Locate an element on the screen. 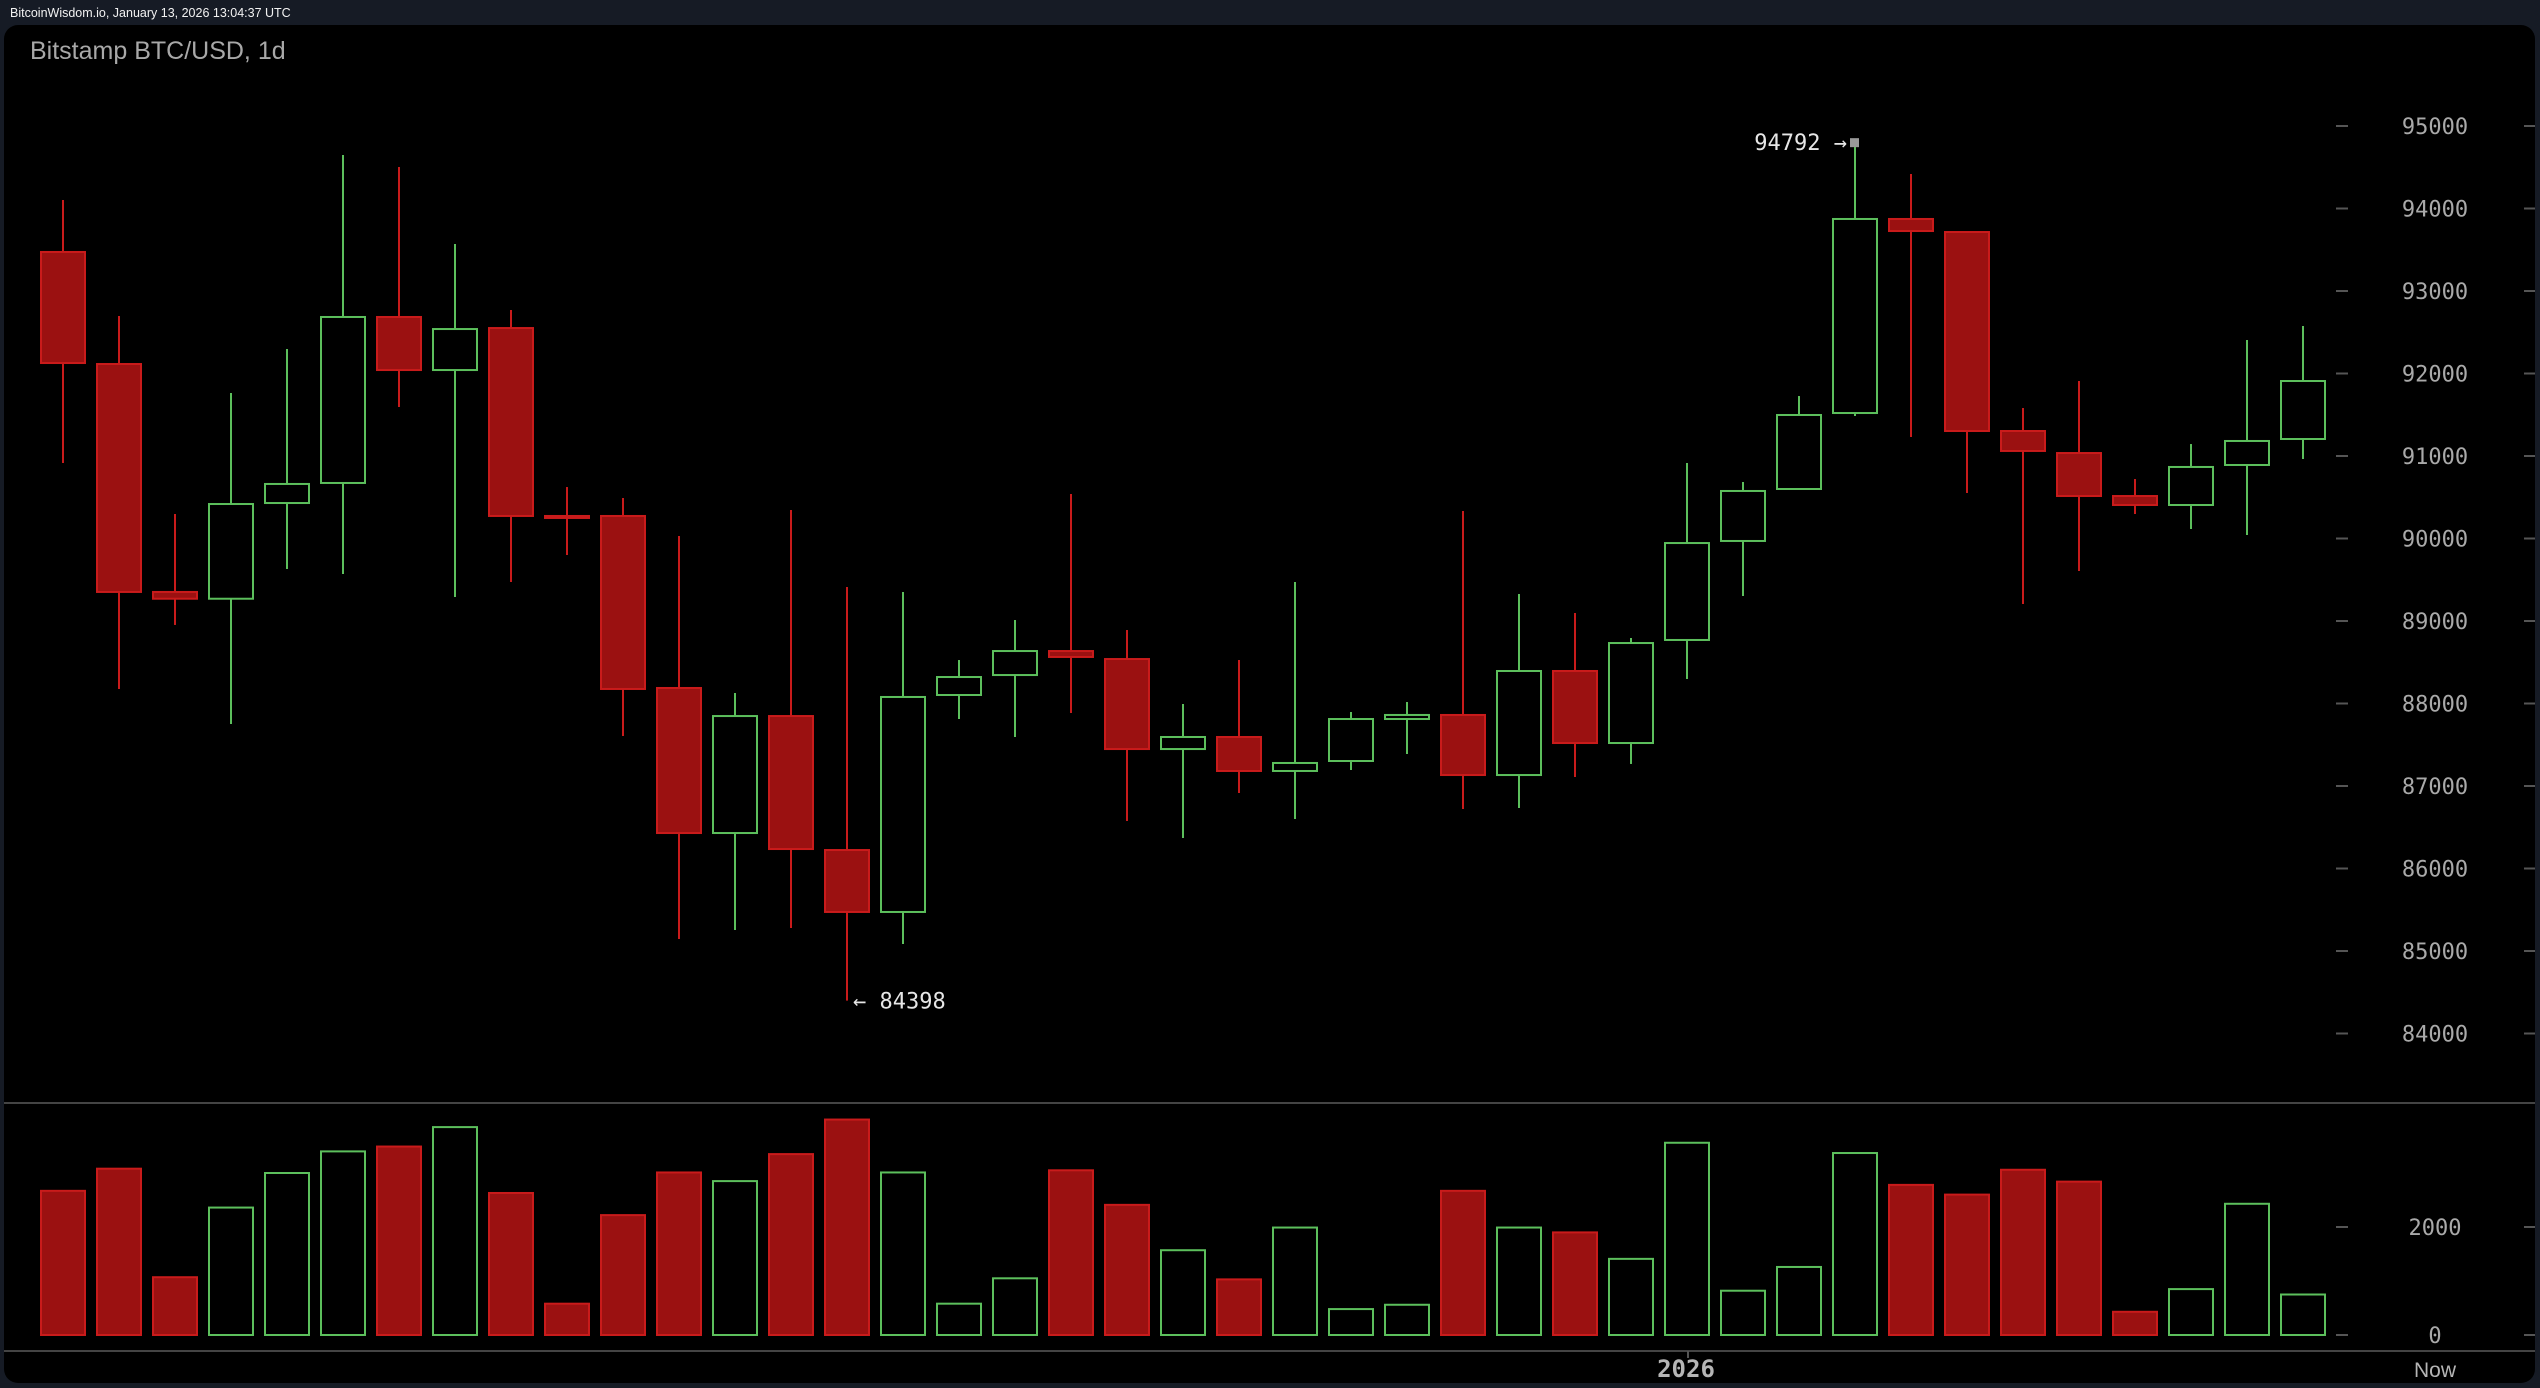 Image resolution: width=2540 pixels, height=1388 pixels. price-tick-label: 85000 is located at coordinates (2435, 952).